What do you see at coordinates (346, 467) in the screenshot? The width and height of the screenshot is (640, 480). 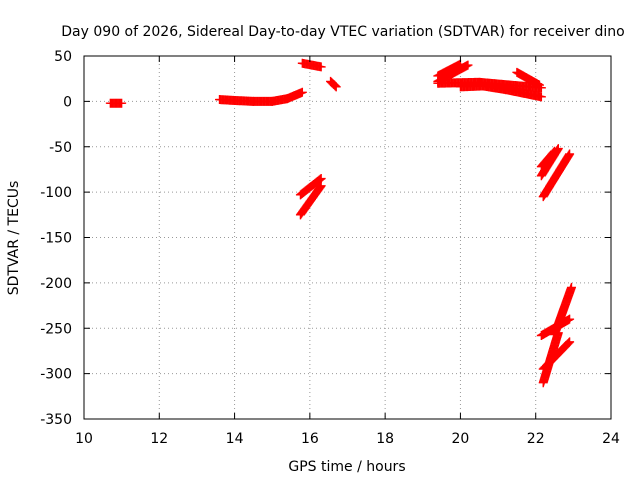 I see `x-axis-label: GPS time / hours` at bounding box center [346, 467].